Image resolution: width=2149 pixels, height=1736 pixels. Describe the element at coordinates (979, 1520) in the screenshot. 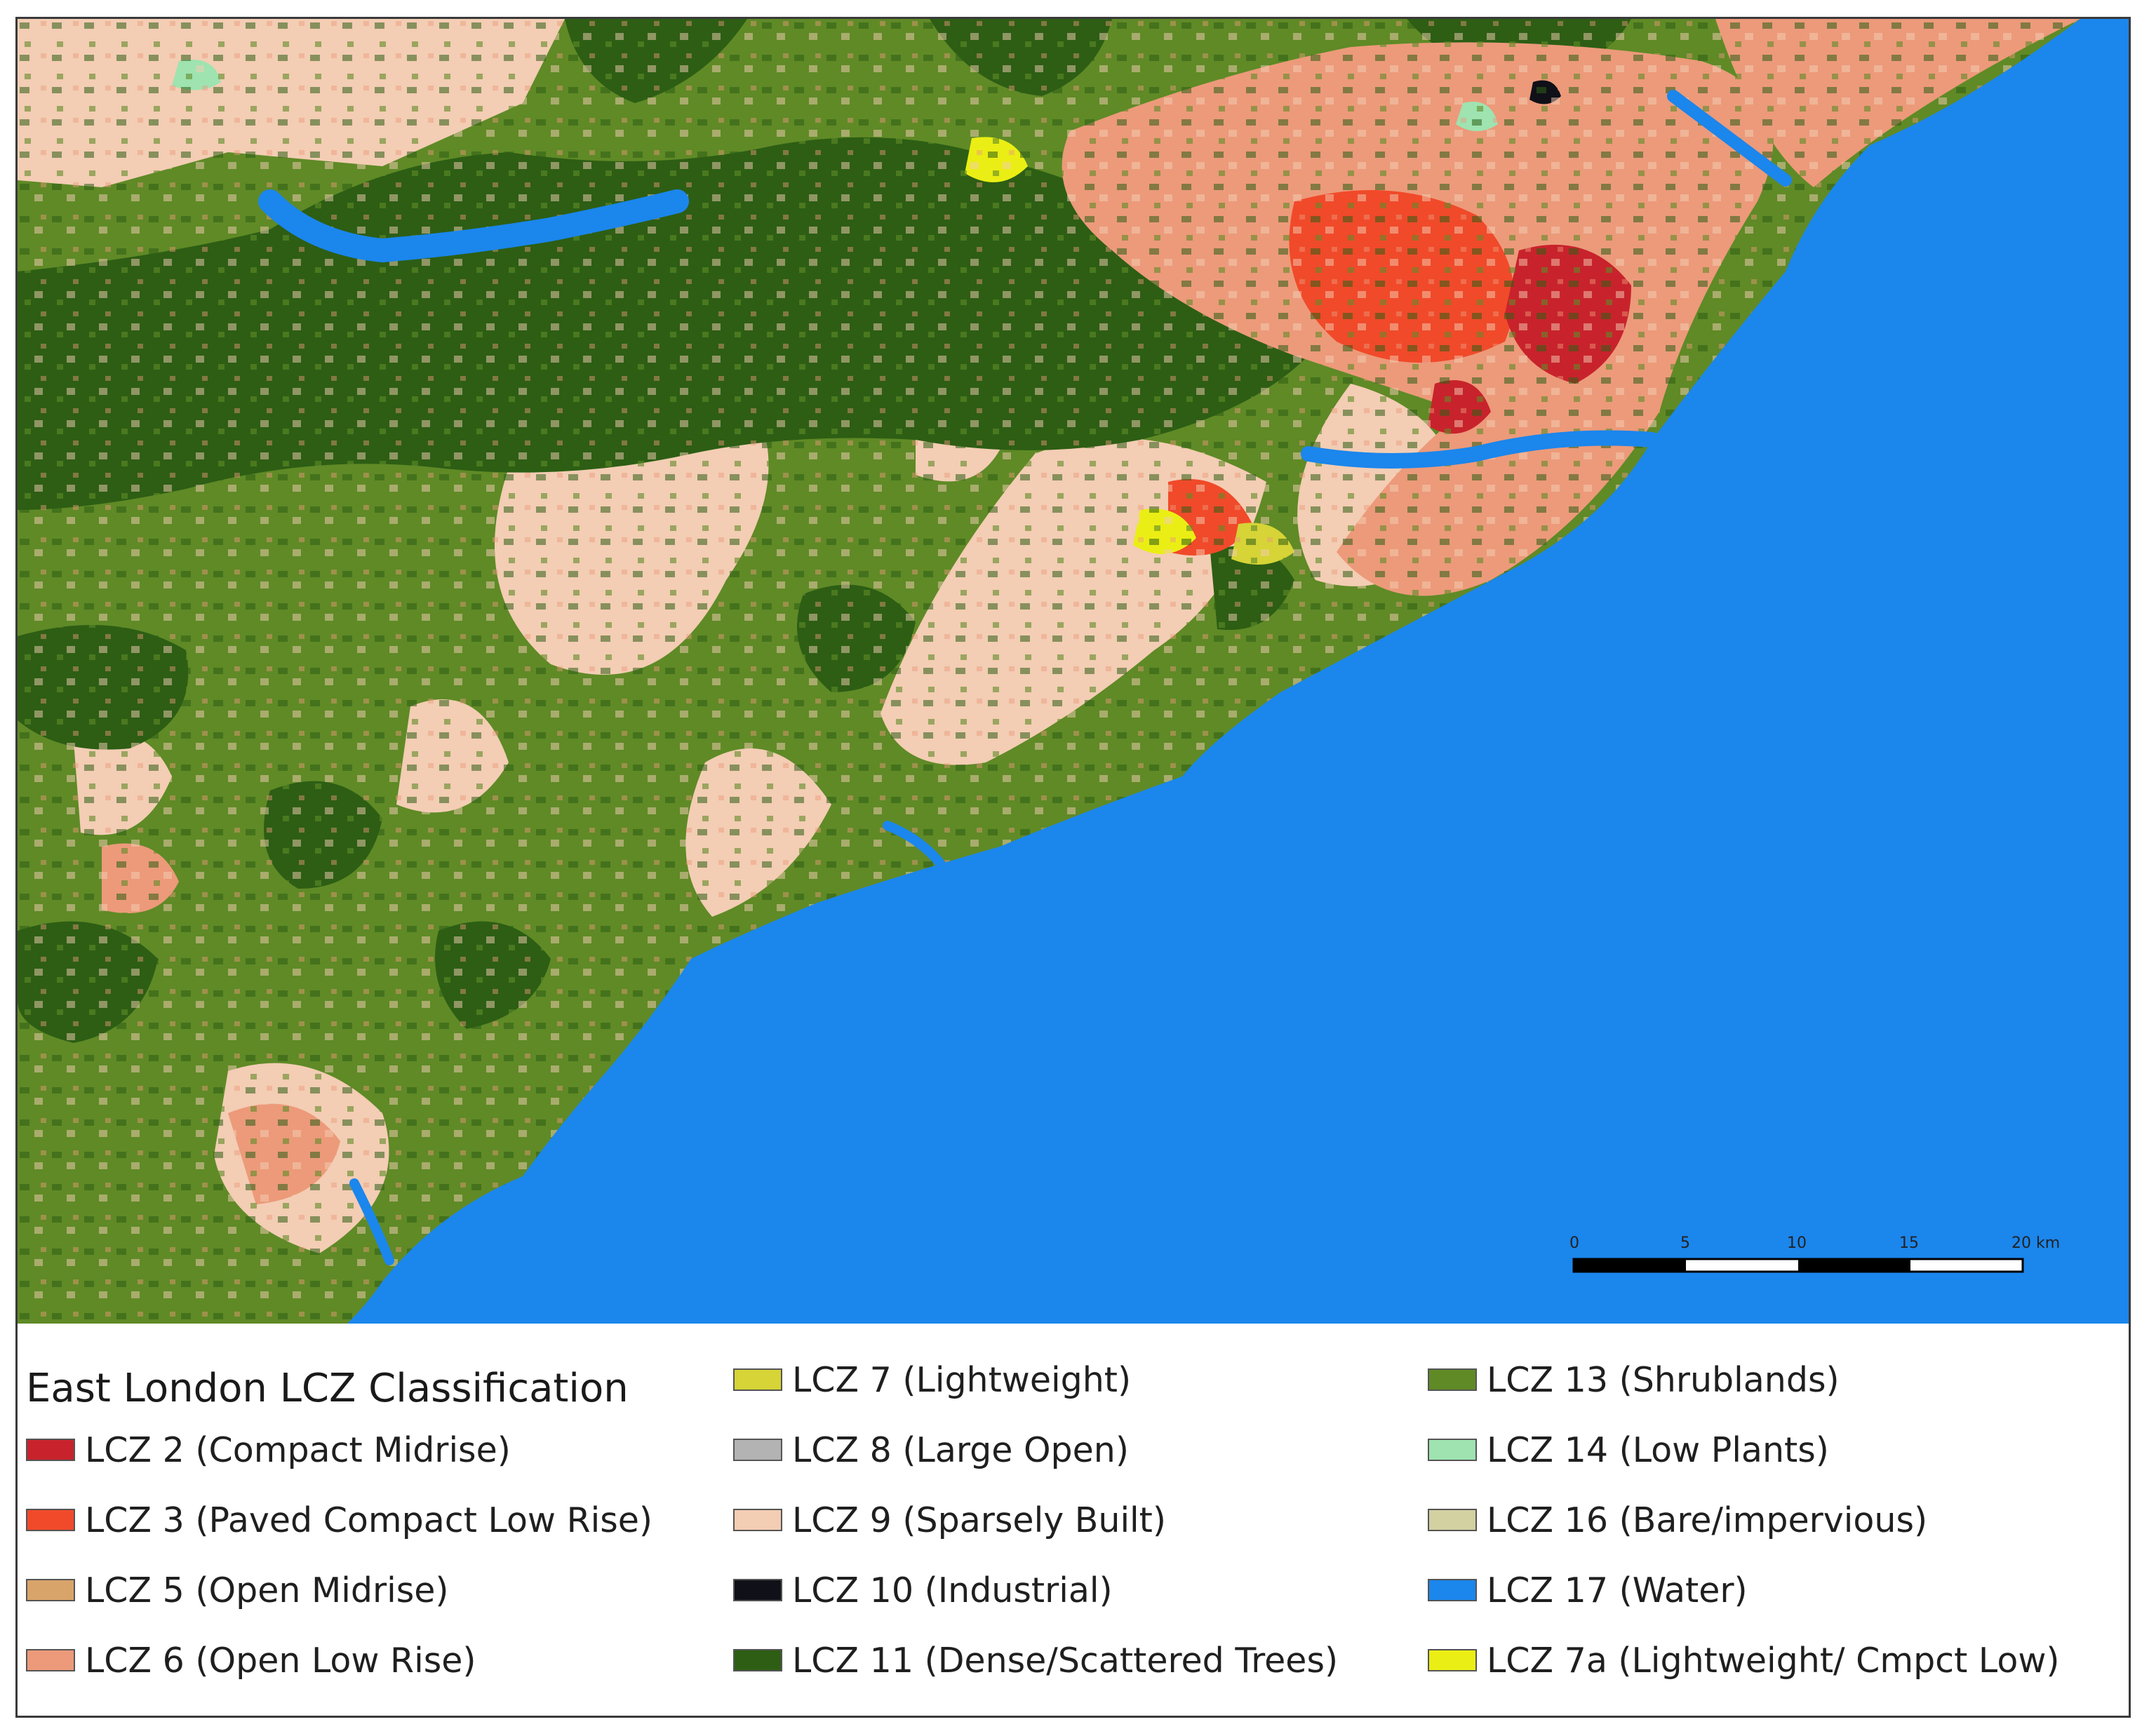

I see `legend-label: LCZ 9 (Sparsely Built)` at that location.